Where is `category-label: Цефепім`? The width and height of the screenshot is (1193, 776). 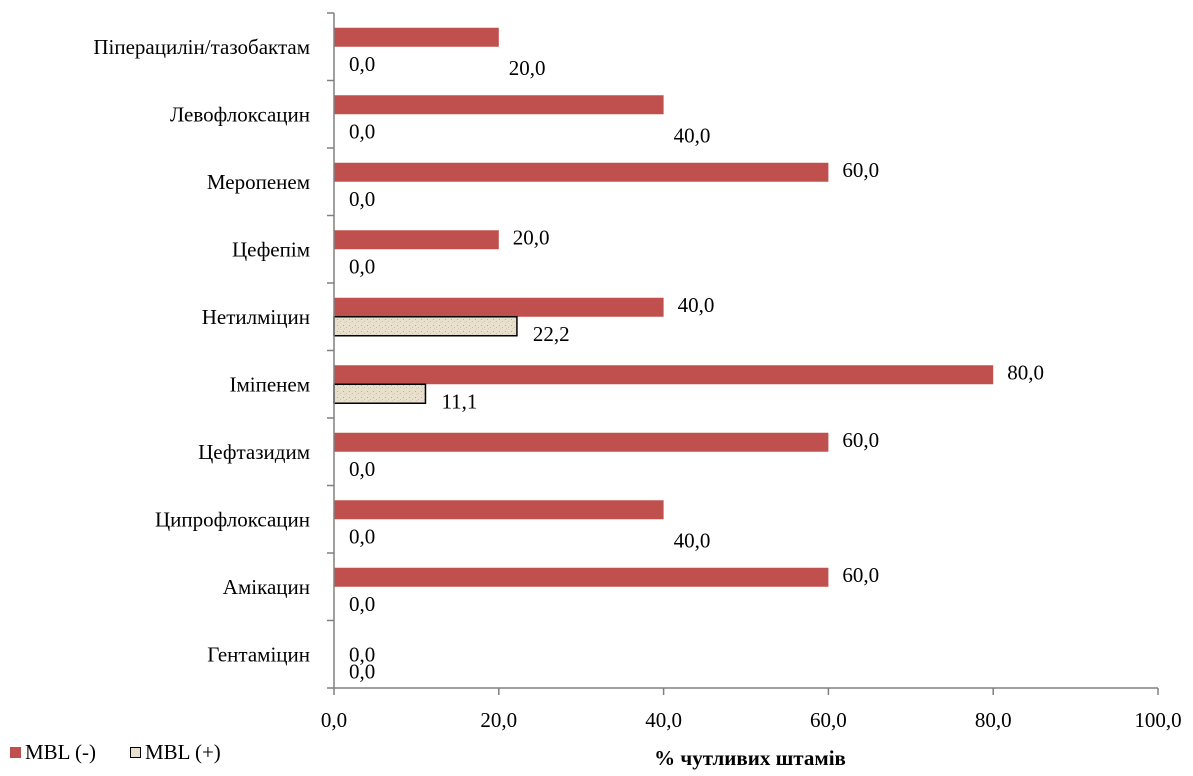 category-label: Цефепім is located at coordinates (271, 249).